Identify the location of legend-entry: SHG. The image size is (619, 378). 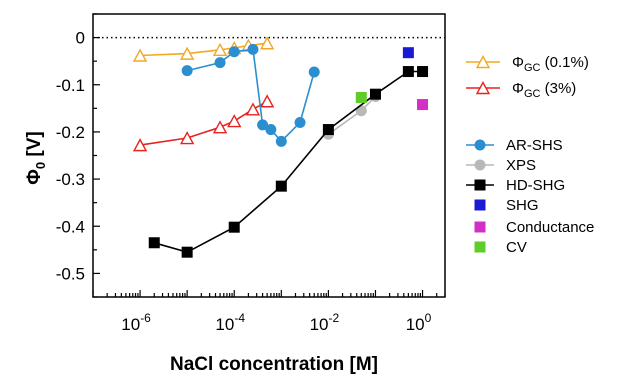
(506, 205).